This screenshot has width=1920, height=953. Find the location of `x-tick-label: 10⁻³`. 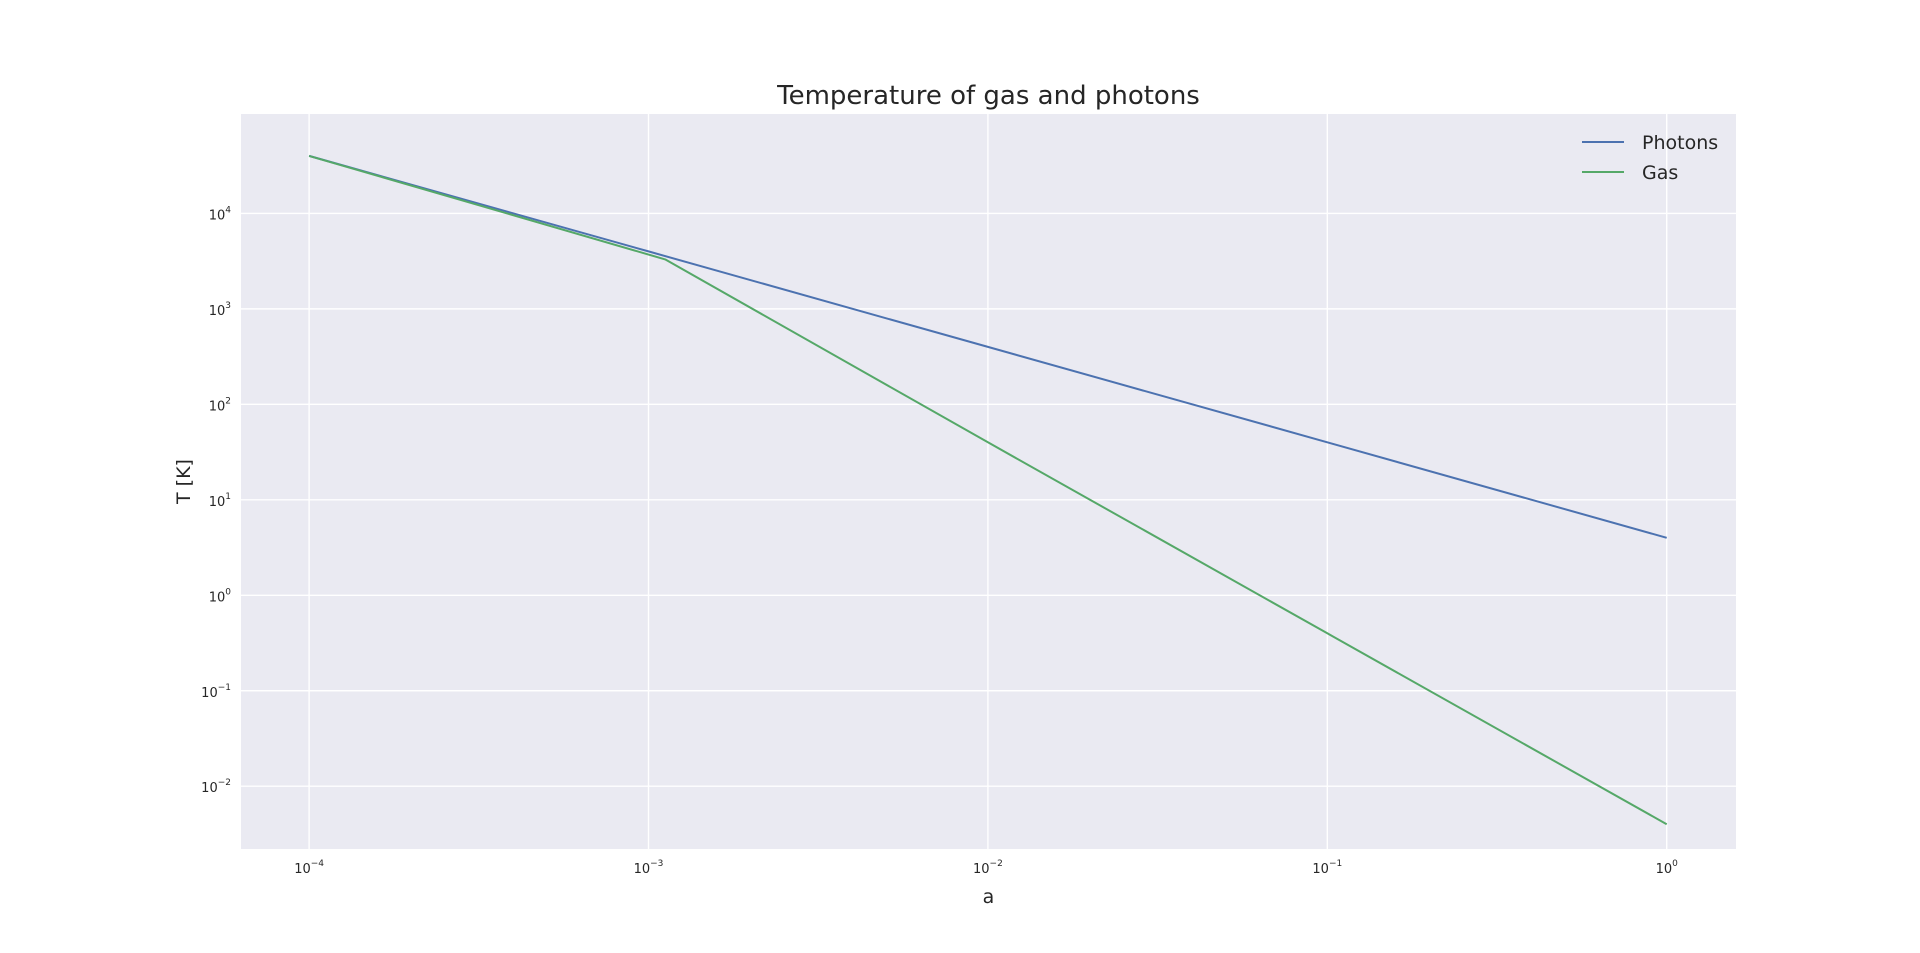

x-tick-label: 10⁻³ is located at coordinates (649, 868).